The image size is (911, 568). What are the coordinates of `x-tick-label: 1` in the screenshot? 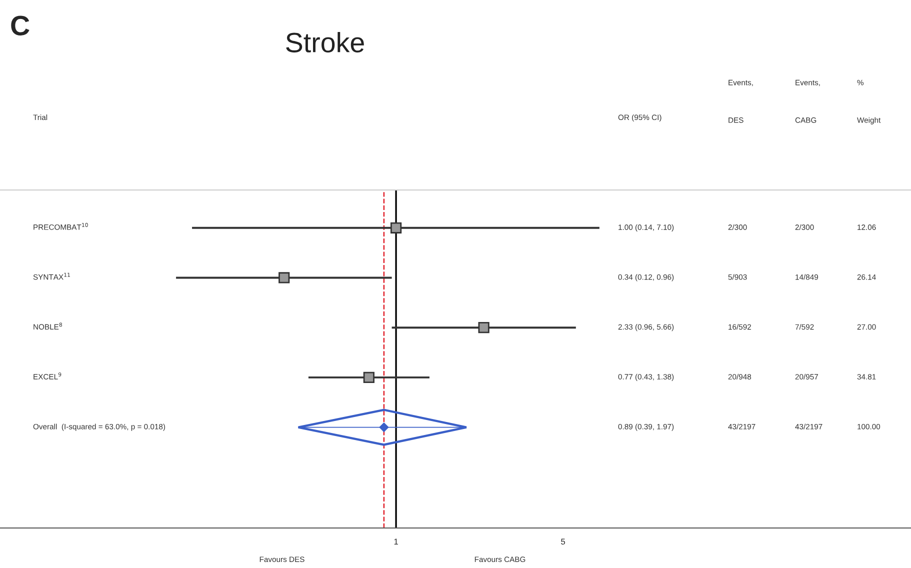 It's located at (396, 541).